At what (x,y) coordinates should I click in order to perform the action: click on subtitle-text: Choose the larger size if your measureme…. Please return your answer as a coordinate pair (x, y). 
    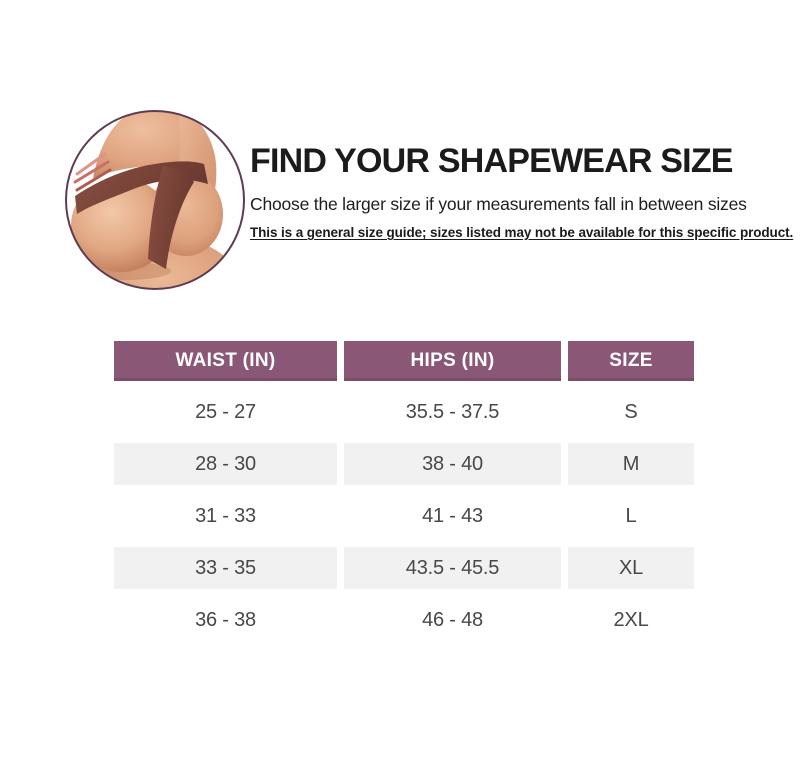
    Looking at the image, I should click on (498, 204).